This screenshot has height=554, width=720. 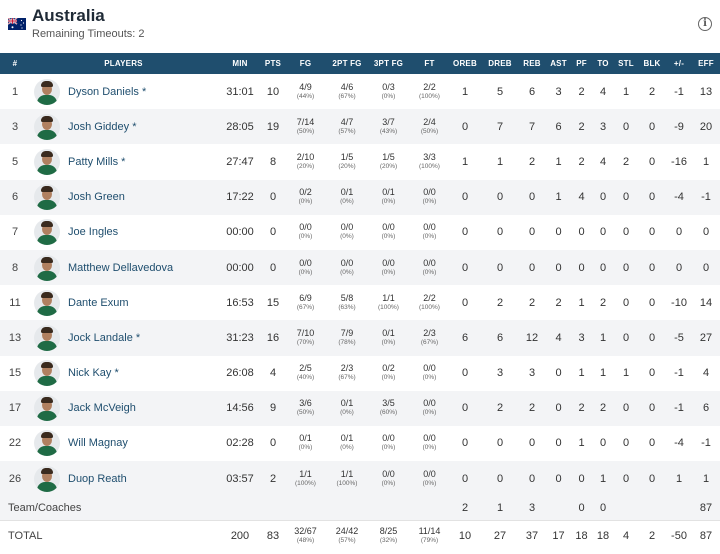 I want to click on column-header: 2PT FG, so click(x=347, y=63).